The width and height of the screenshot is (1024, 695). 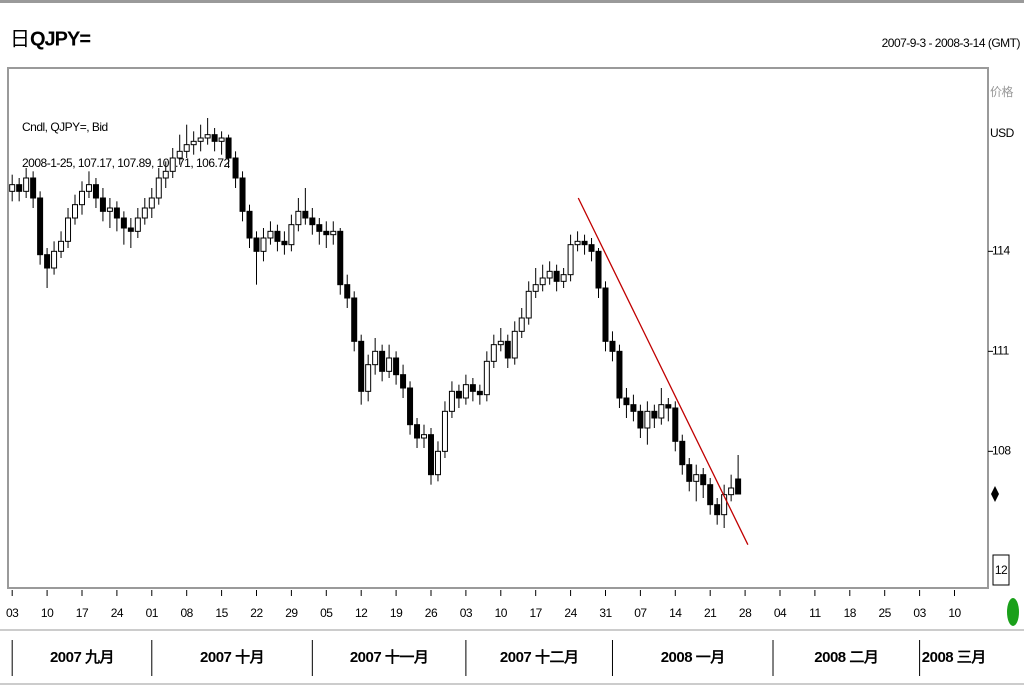 What do you see at coordinates (1002, 133) in the screenshot?
I see `y-axis-unit: USD` at bounding box center [1002, 133].